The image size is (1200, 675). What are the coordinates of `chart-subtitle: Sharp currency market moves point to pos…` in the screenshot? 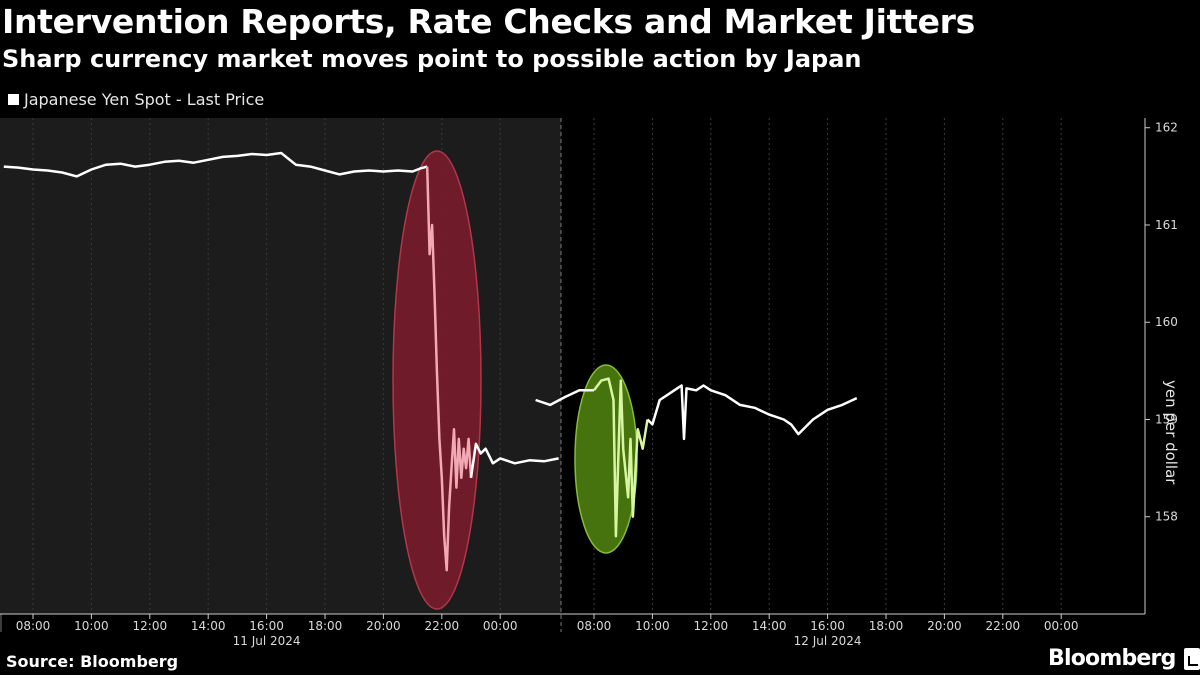 It's located at (432, 59).